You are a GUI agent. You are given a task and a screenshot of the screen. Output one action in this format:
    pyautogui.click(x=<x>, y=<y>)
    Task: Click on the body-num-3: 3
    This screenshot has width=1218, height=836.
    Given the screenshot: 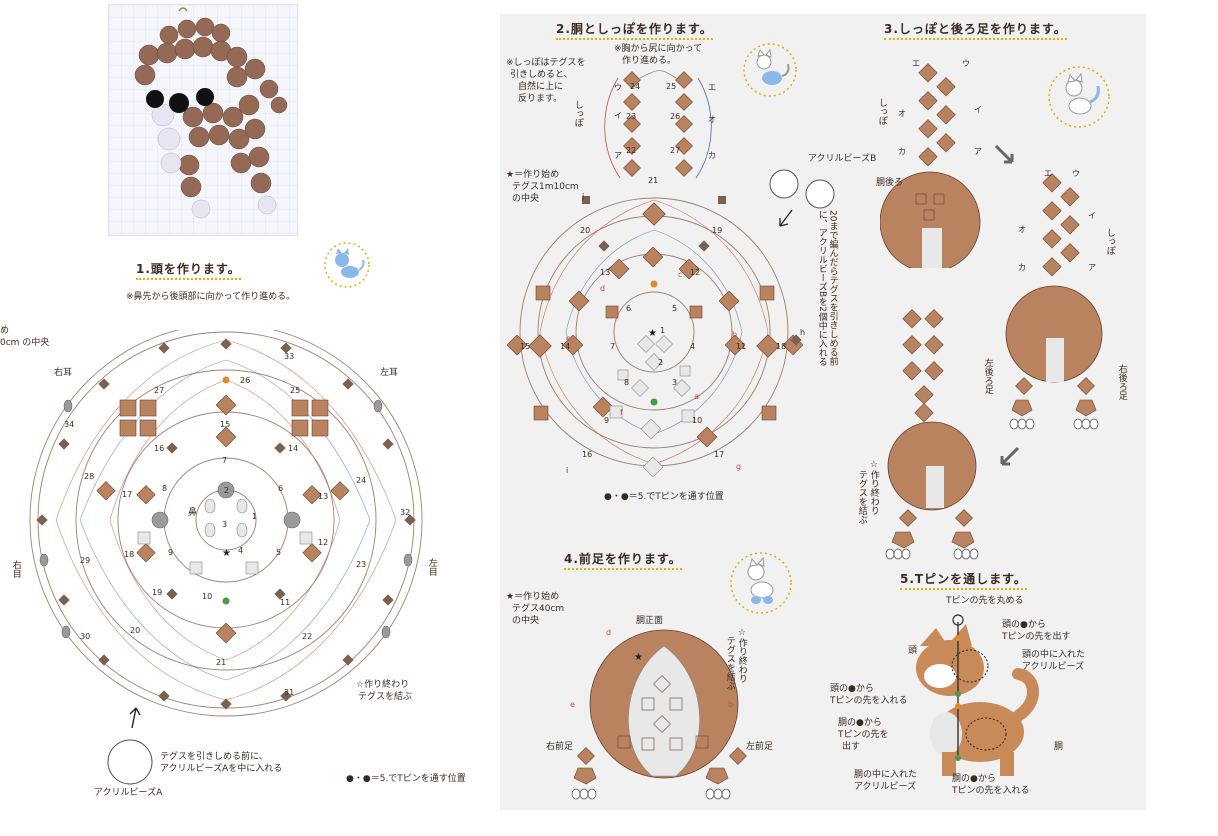 What is the action you would take?
    pyautogui.click(x=675, y=382)
    